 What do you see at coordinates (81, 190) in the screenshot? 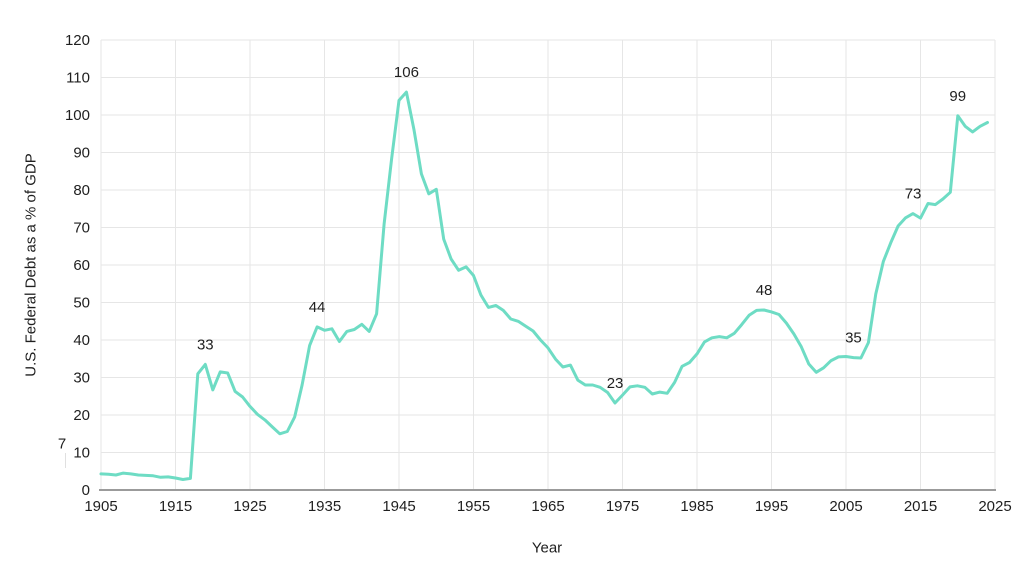
I see `y-tick-label: 80` at bounding box center [81, 190].